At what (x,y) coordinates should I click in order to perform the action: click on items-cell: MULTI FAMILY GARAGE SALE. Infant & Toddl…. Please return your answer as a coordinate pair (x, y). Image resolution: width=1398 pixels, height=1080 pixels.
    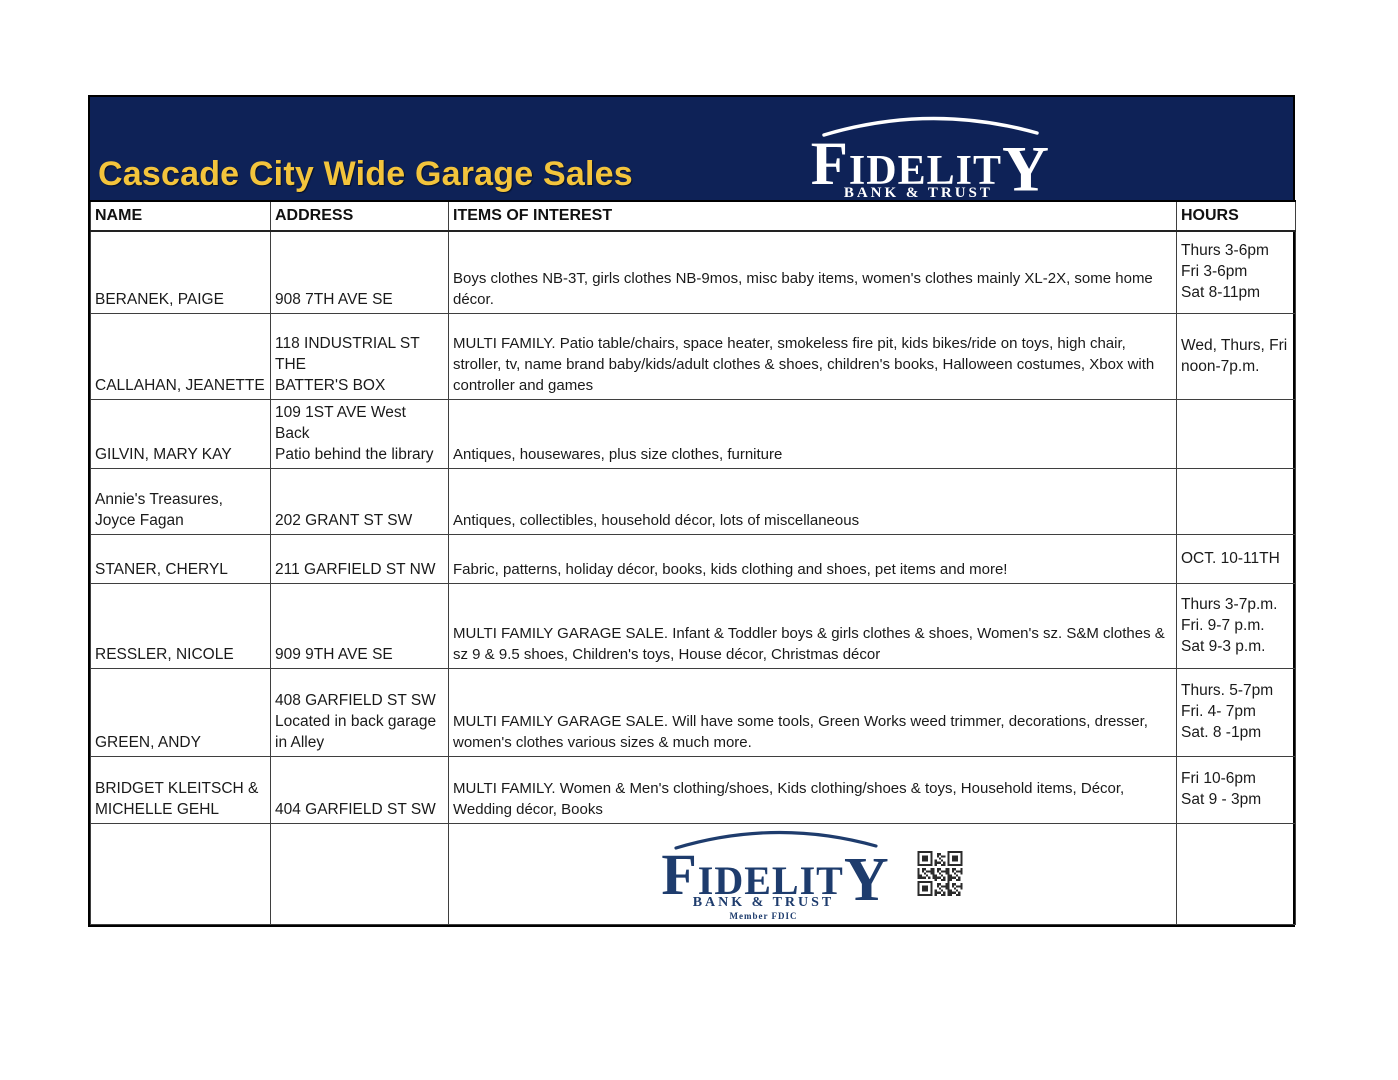
    Looking at the image, I should click on (812, 625).